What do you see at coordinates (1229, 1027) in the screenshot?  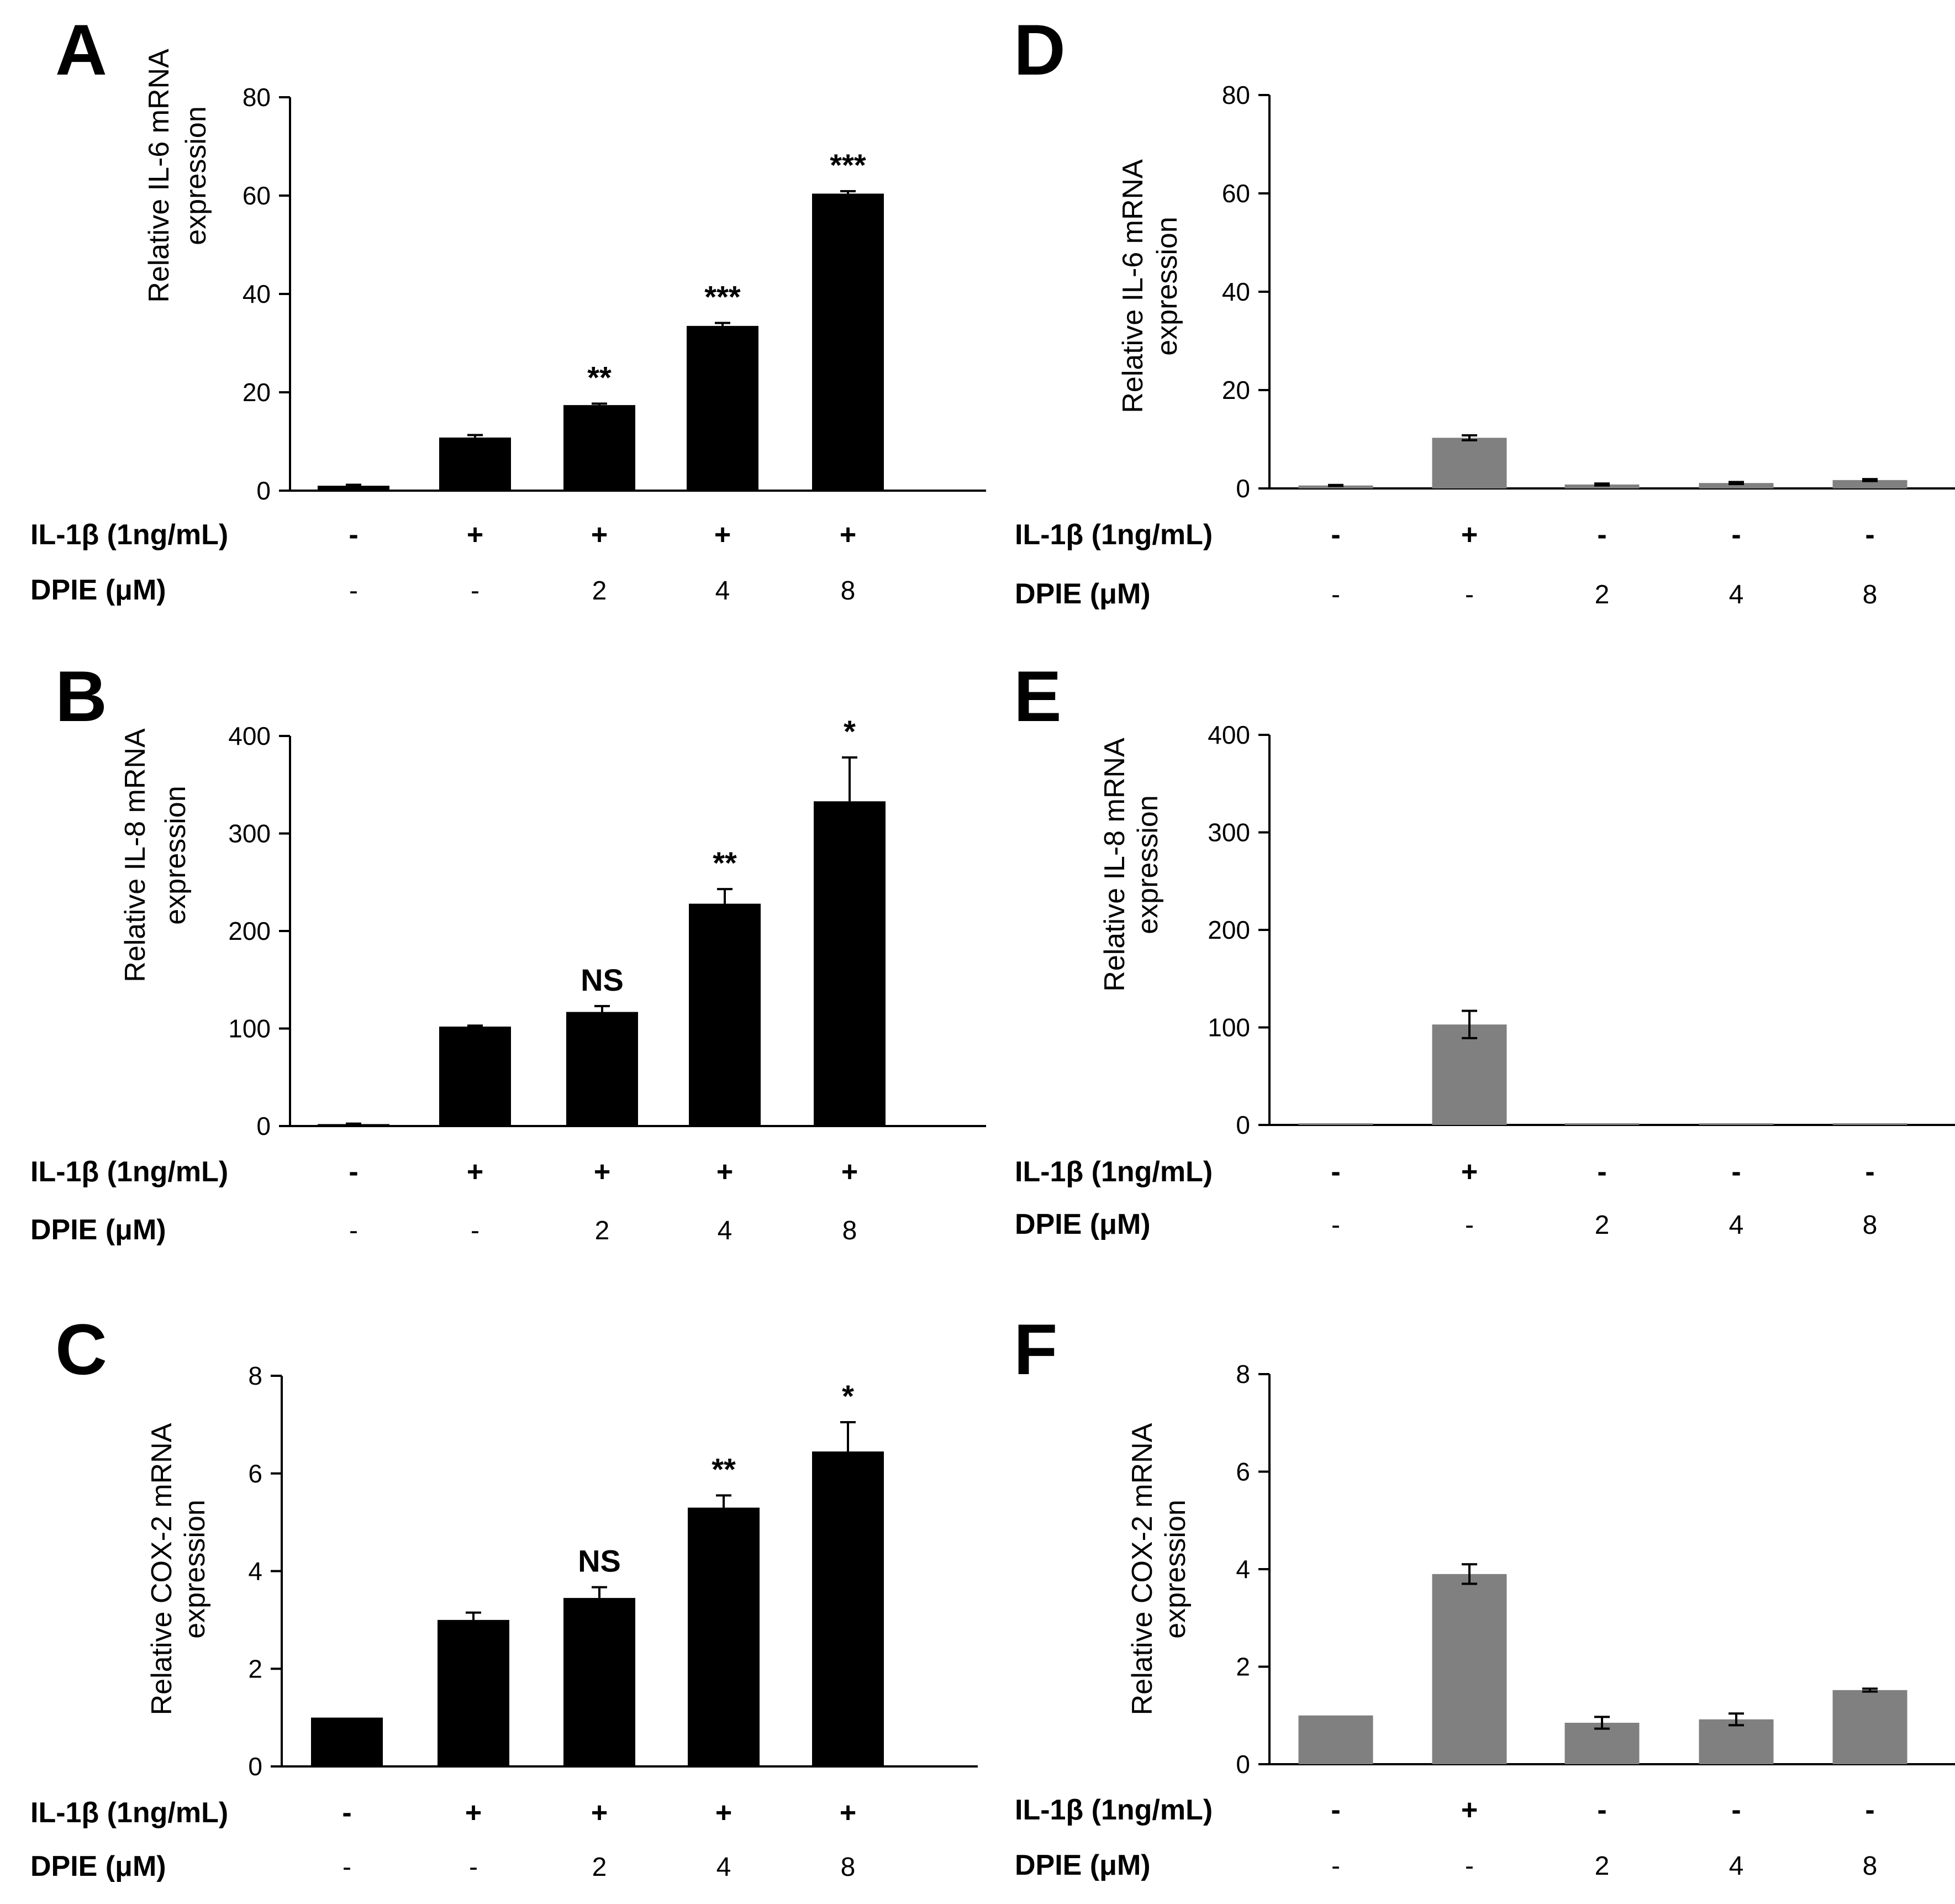 I see `y-tick-label: 100` at bounding box center [1229, 1027].